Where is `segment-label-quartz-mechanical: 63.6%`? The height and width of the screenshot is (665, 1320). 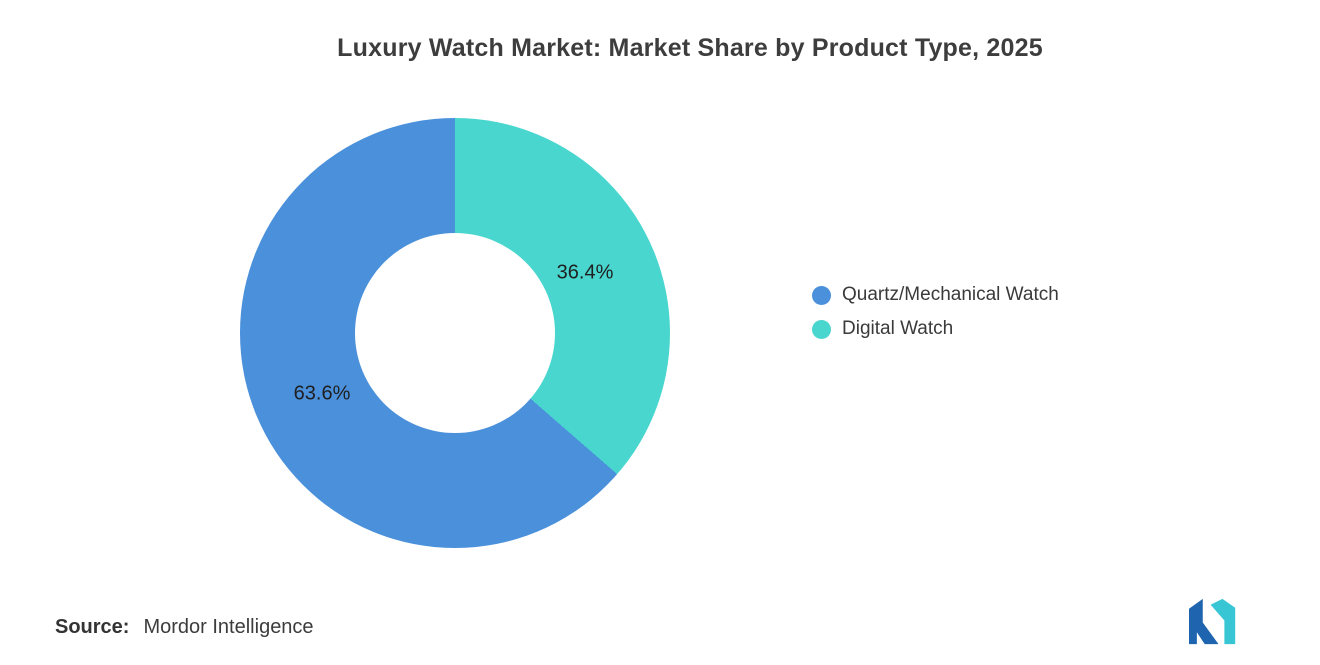
segment-label-quartz-mechanical: 63.6% is located at coordinates (322, 393).